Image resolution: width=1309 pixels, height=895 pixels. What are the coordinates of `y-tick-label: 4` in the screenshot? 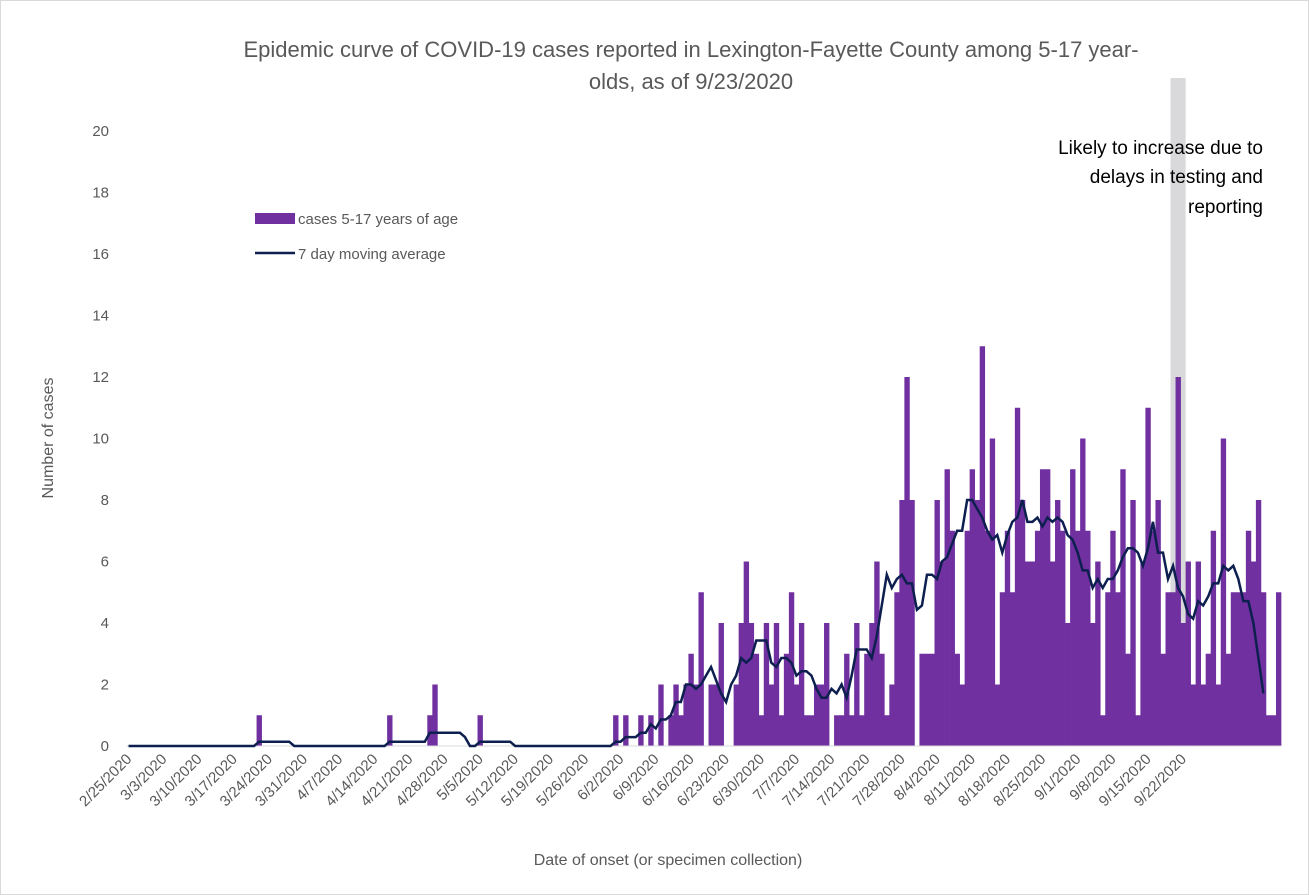 It's located at (105, 623).